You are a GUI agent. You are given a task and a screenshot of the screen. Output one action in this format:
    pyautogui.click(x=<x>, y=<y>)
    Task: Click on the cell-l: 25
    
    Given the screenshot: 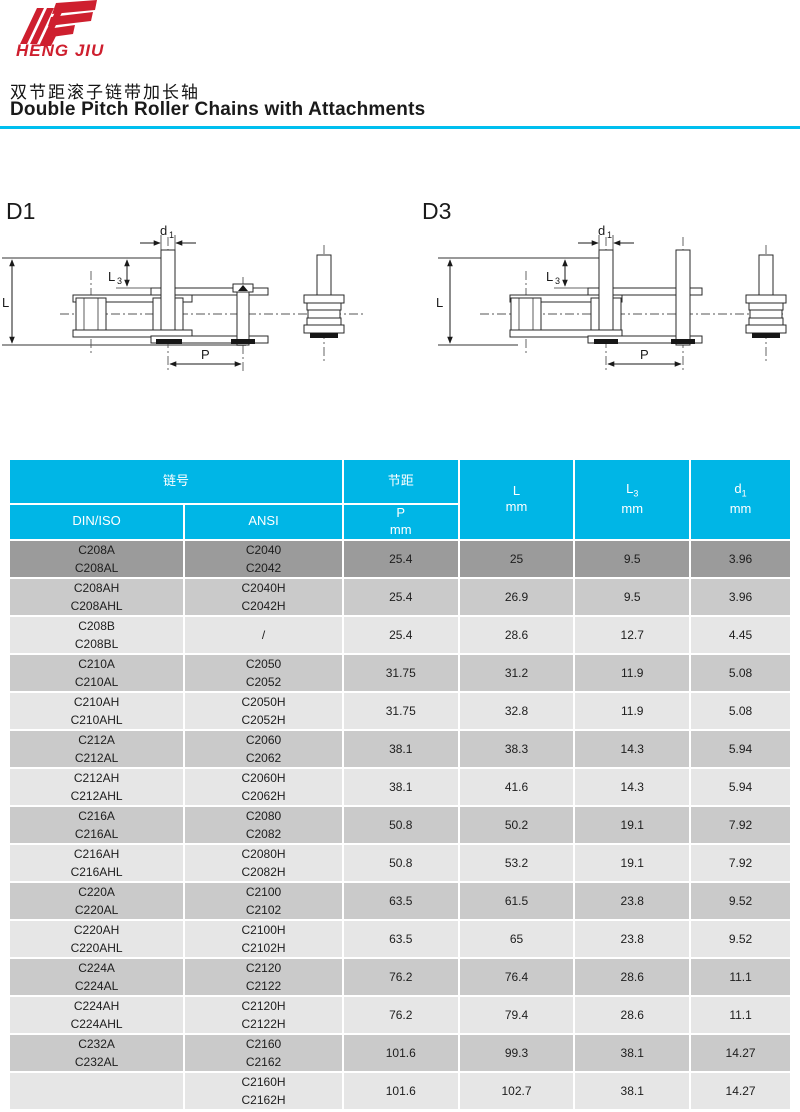 What is the action you would take?
    pyautogui.click(x=516, y=558)
    